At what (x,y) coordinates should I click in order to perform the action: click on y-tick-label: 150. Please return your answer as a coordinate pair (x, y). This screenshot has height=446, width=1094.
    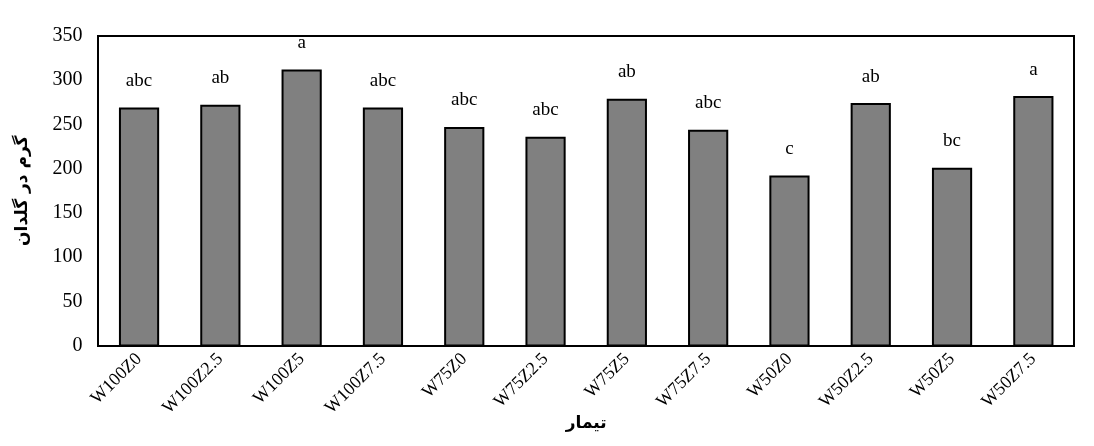
    Looking at the image, I should click on (67, 211).